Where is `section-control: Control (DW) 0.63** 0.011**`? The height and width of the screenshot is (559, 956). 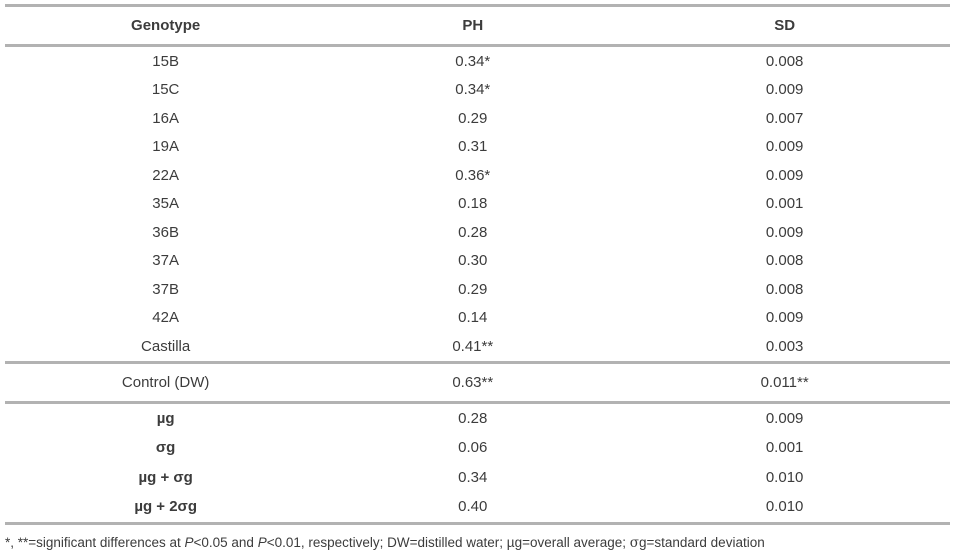 section-control: Control (DW) 0.63** 0.011** is located at coordinates (477, 382).